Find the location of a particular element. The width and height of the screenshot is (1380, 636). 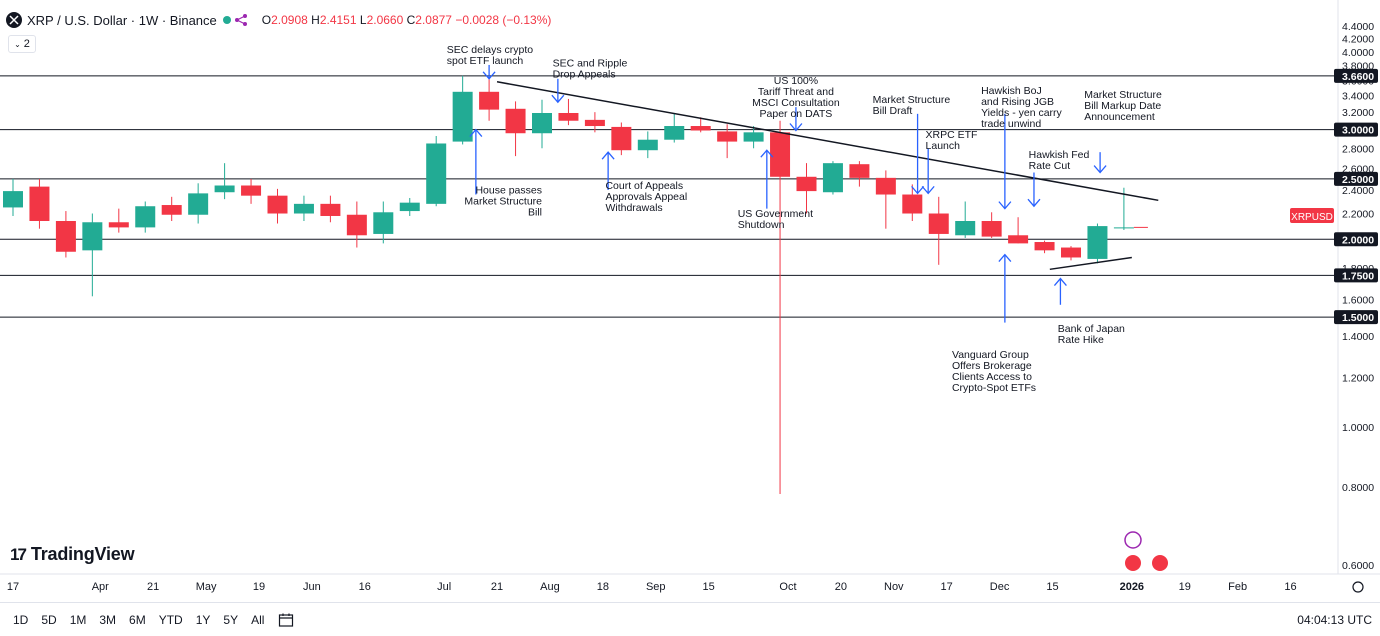

x-tick-label: 19 is located at coordinates (1185, 587).